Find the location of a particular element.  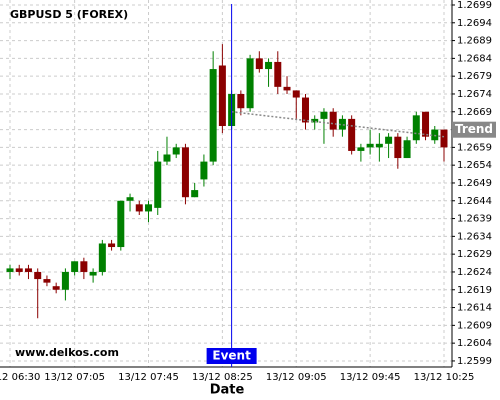

x-tick-label: 13/12 07:45 is located at coordinates (148, 377).